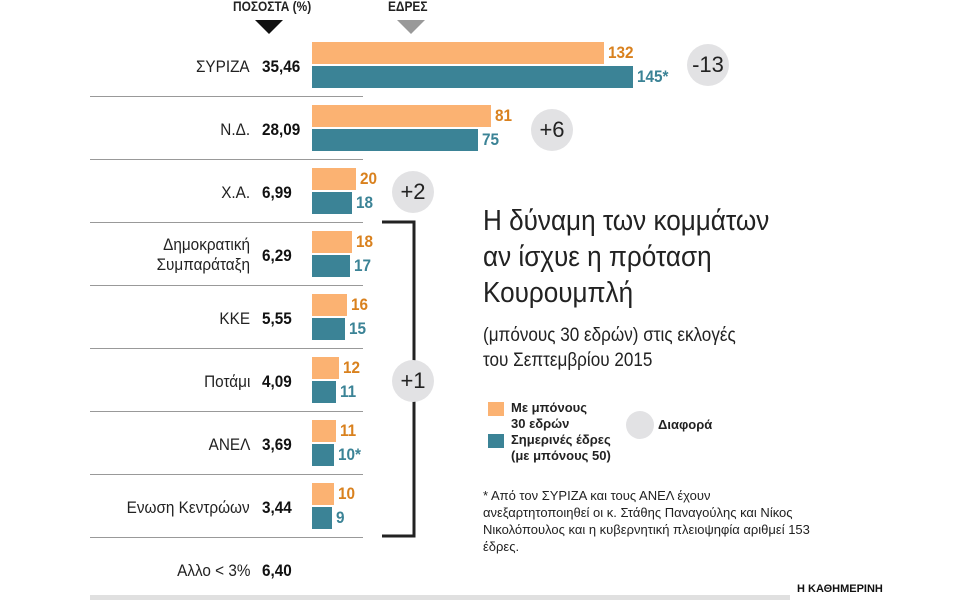 Image resolution: width=960 pixels, height=600 pixels. I want to click on bar-label: 145*, so click(653, 76).